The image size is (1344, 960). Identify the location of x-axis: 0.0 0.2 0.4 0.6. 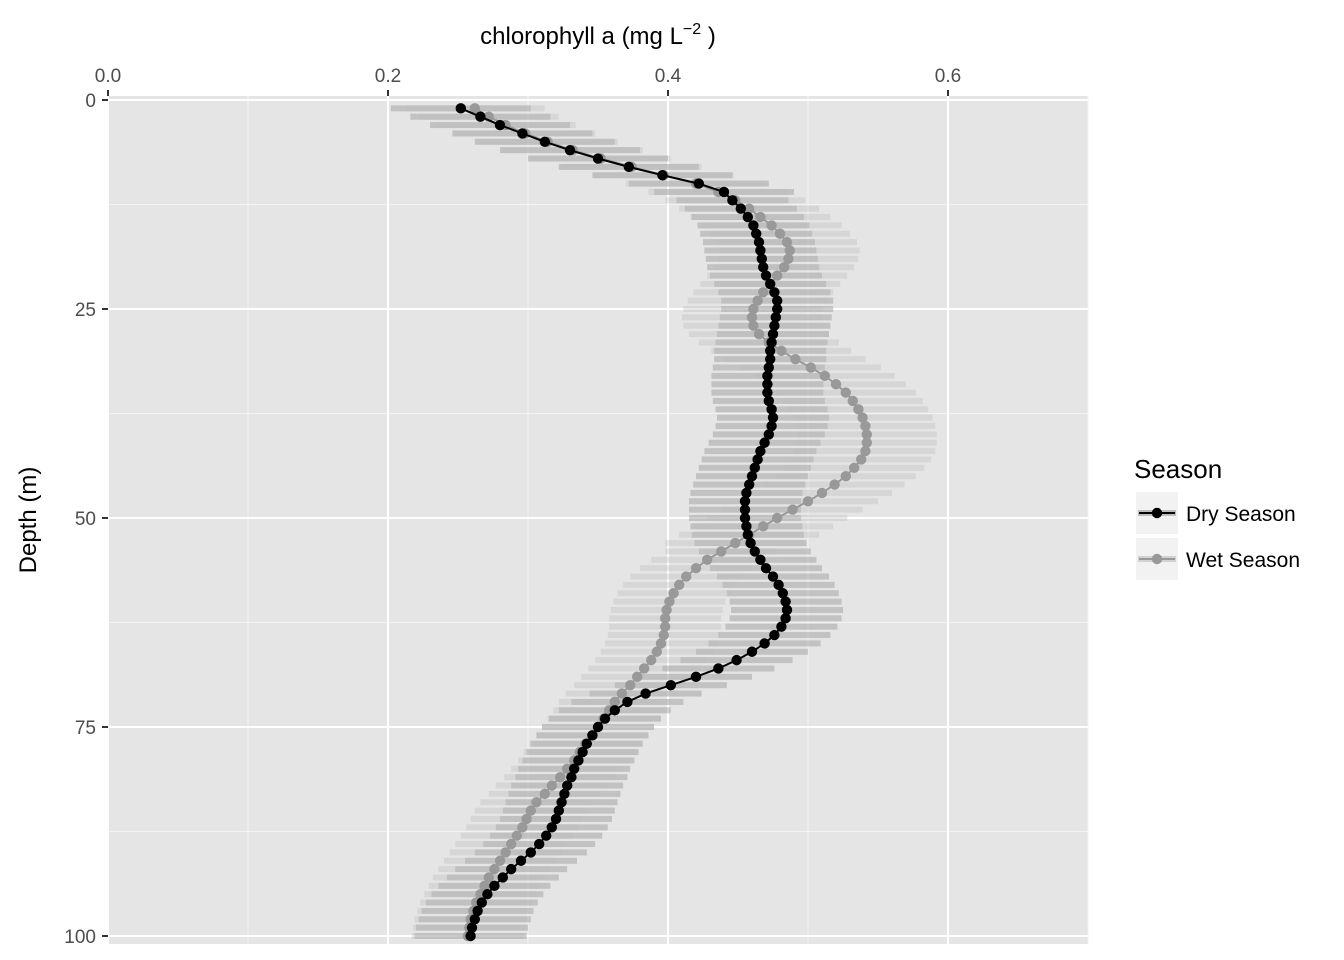
(528, 81).